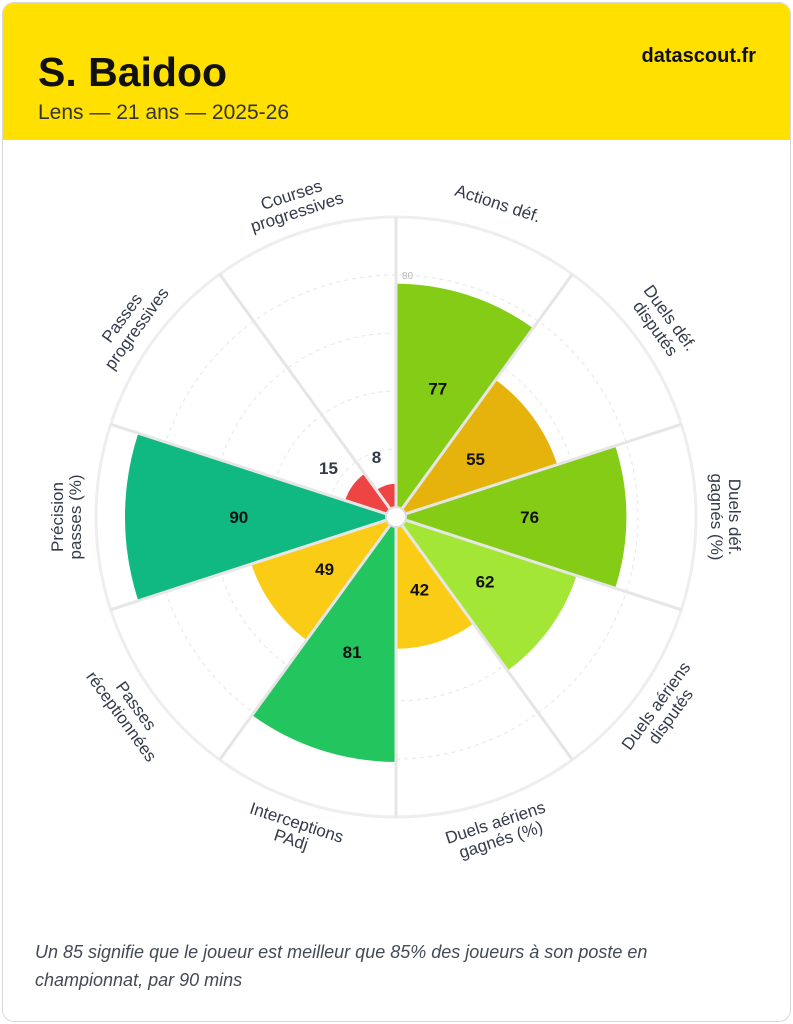 The image size is (793, 1024). What do you see at coordinates (529, 517) in the screenshot?
I see `value-label-3: 76` at bounding box center [529, 517].